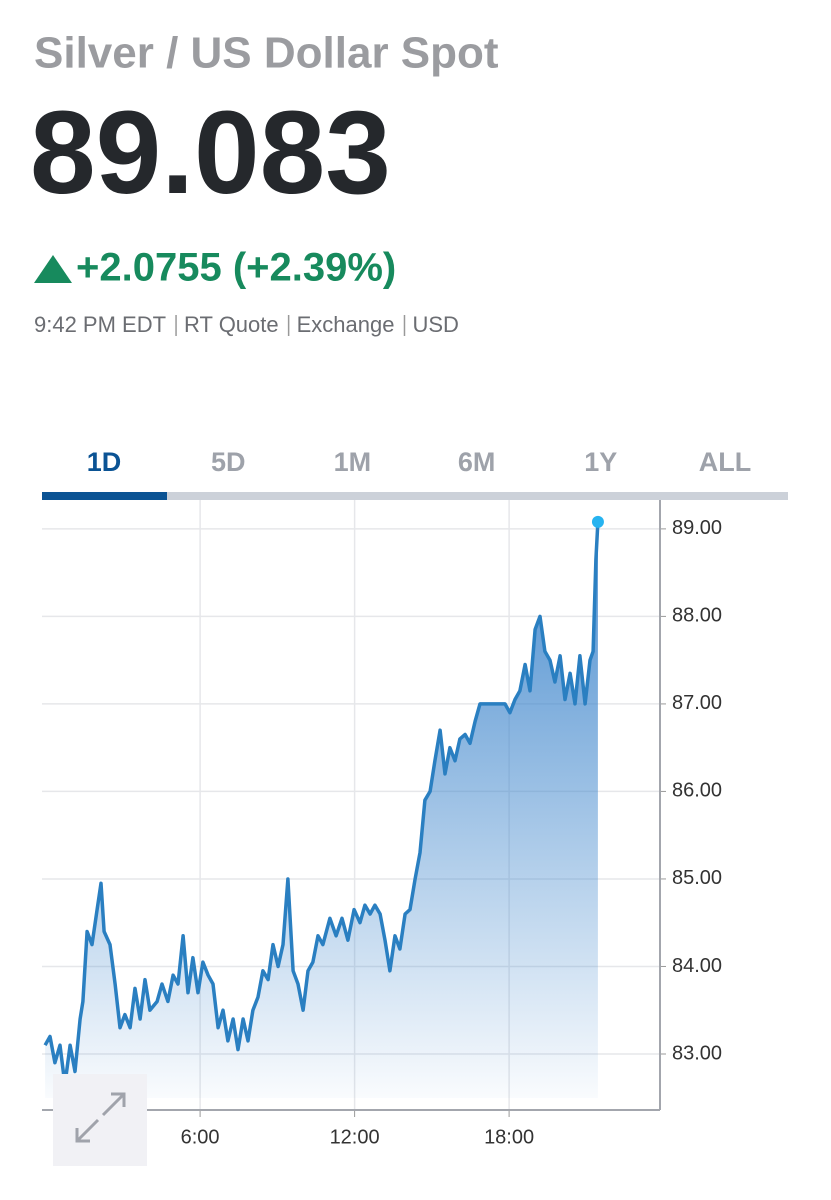 The height and width of the screenshot is (1200, 831). What do you see at coordinates (600, 462) in the screenshot?
I see `tab: 1Y` at bounding box center [600, 462].